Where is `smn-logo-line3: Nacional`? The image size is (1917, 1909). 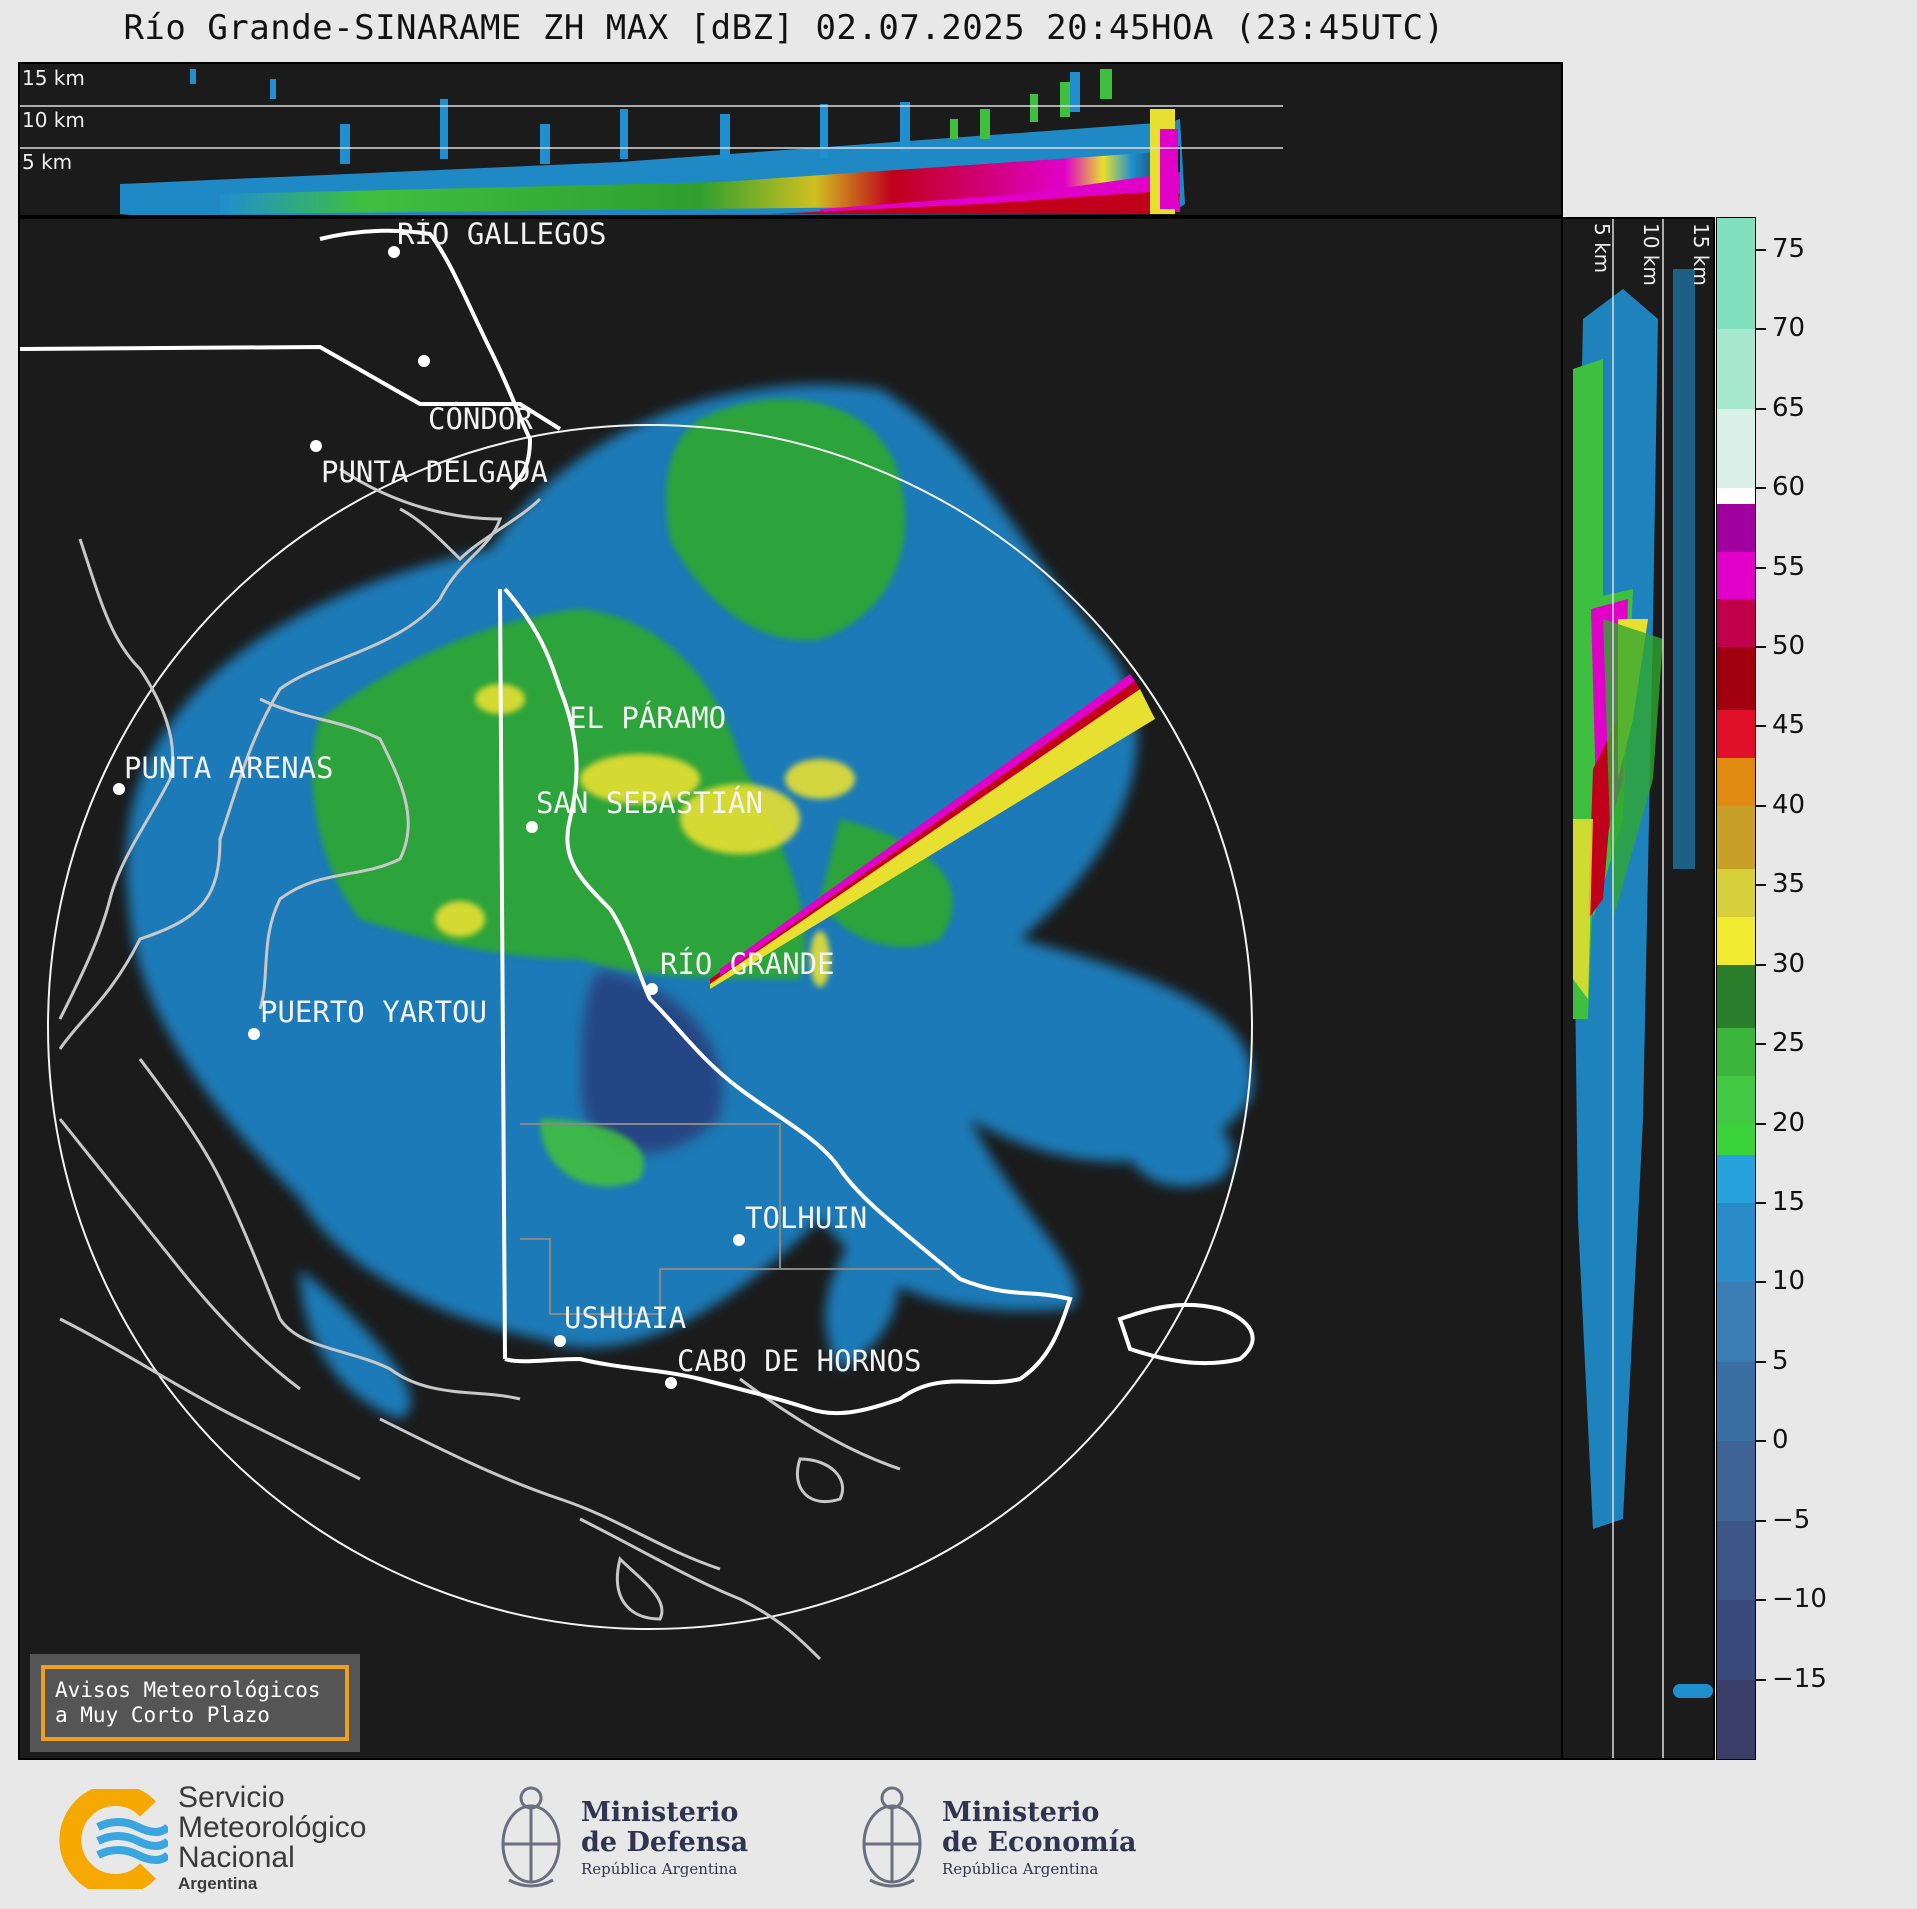
smn-logo-line3: Nacional is located at coordinates (236, 1857).